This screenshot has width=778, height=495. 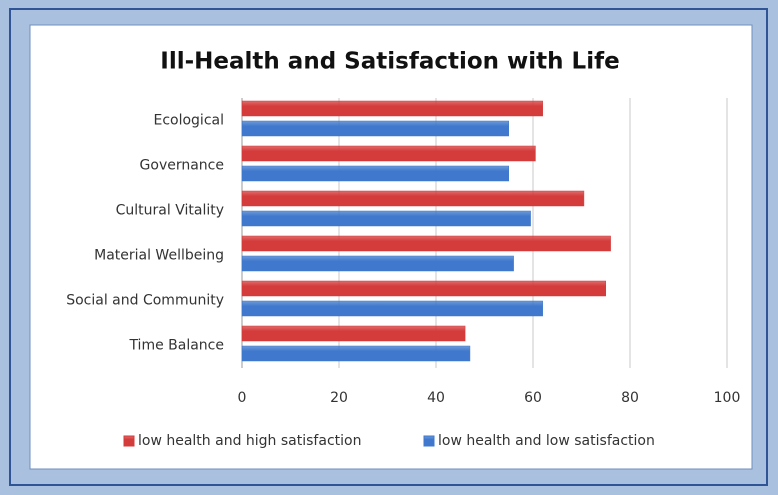 What do you see at coordinates (546, 441) in the screenshot?
I see `legend-label: low health and low satisfaction` at bounding box center [546, 441].